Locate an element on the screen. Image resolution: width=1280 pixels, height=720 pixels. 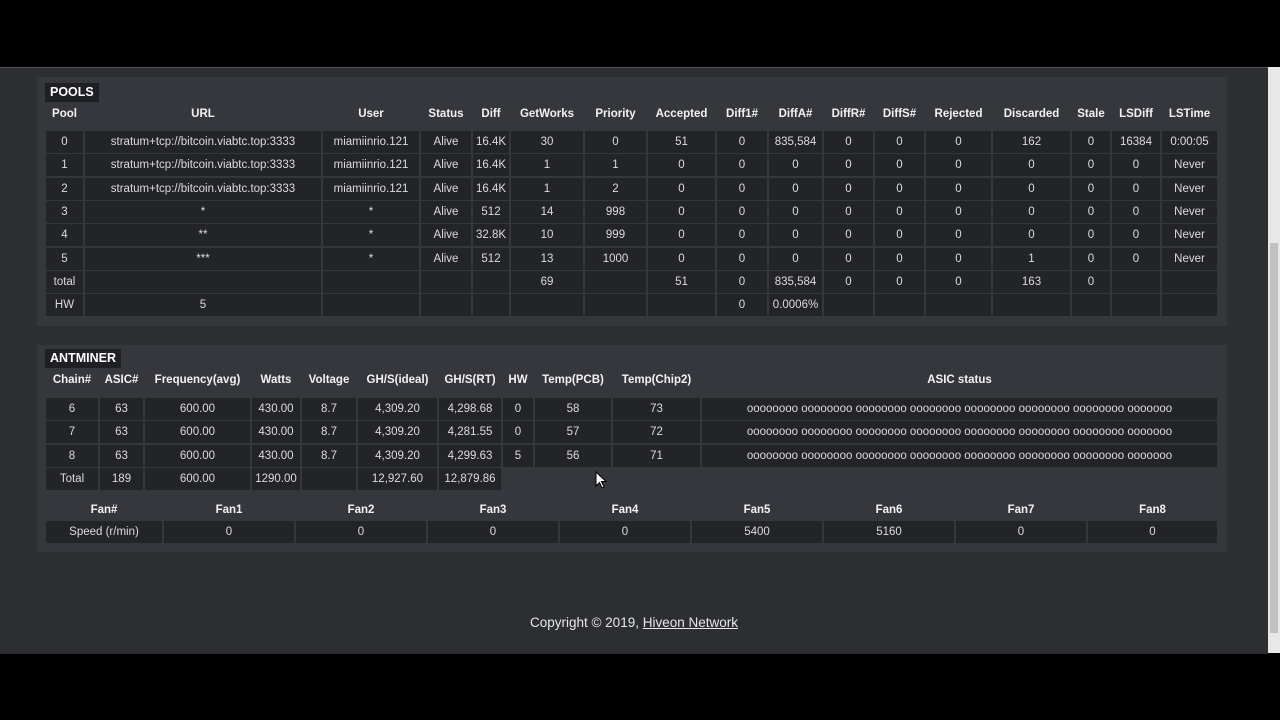
column-header: Pool is located at coordinates (64, 114).